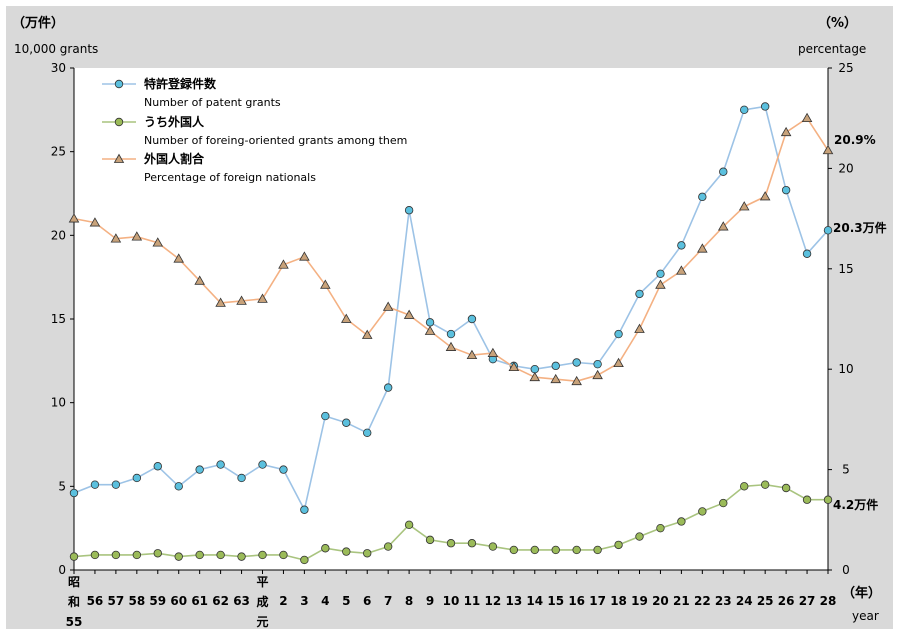  Describe the element at coordinates (58, 319) in the screenshot. I see `y-left-tick-label: 15` at that location.